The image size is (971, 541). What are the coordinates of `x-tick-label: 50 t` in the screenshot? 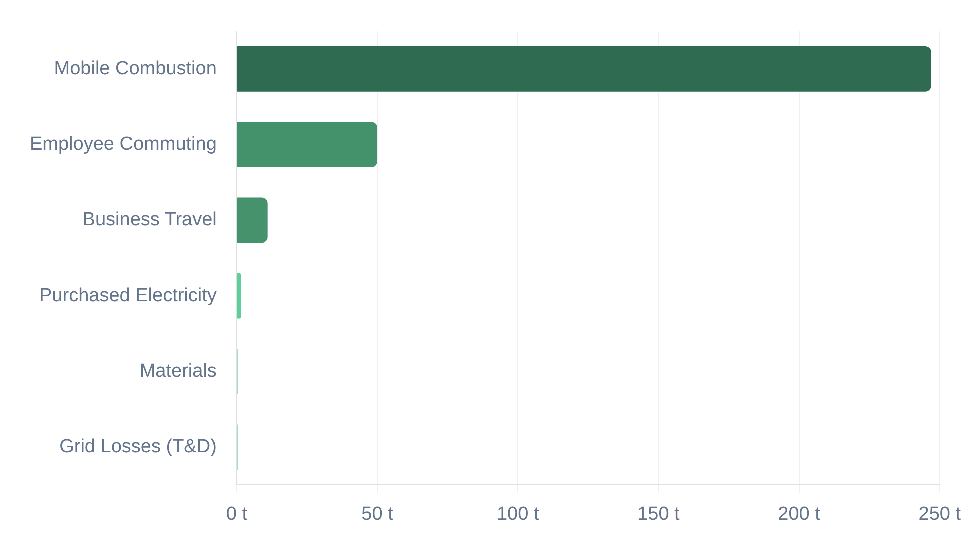 It's located at (378, 514).